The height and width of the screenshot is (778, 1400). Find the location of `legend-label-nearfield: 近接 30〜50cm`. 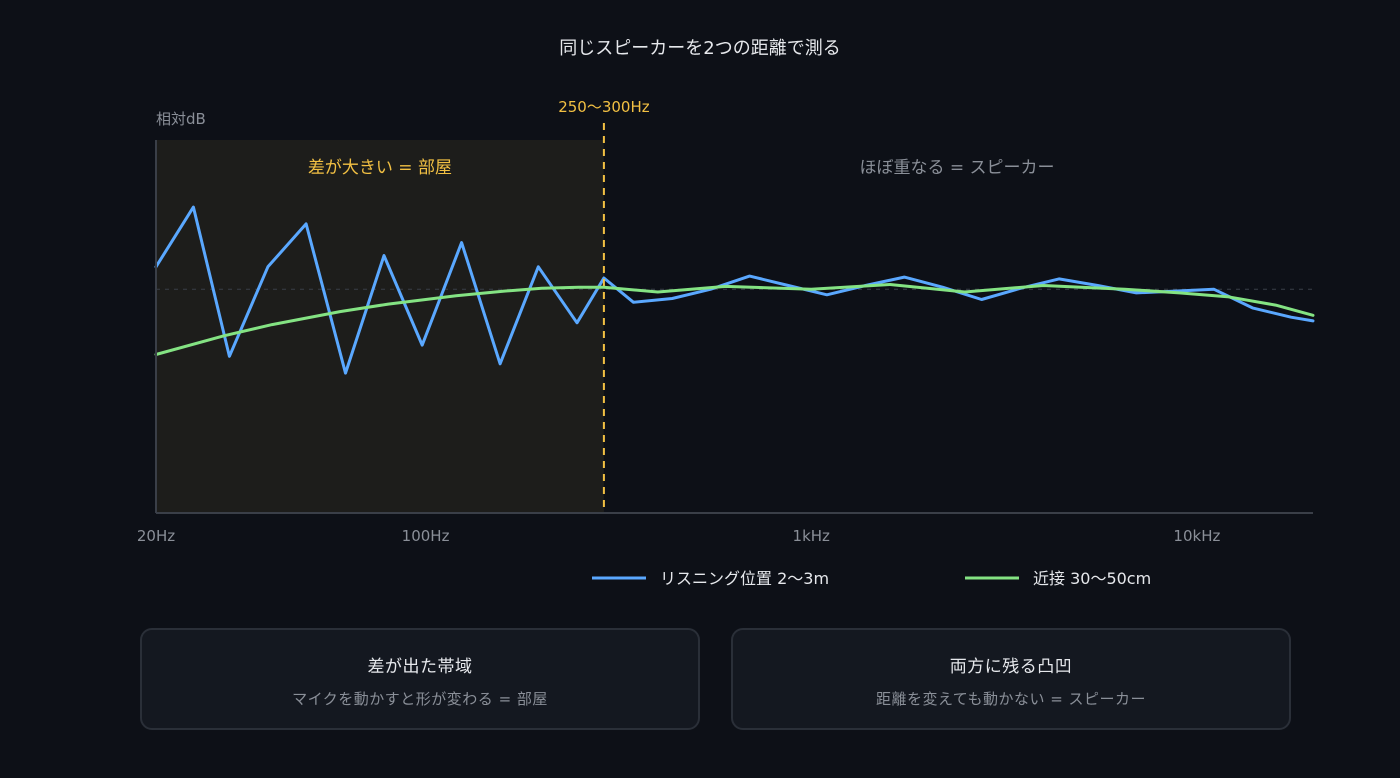

legend-label-nearfield: 近接 30〜50cm is located at coordinates (1092, 578).